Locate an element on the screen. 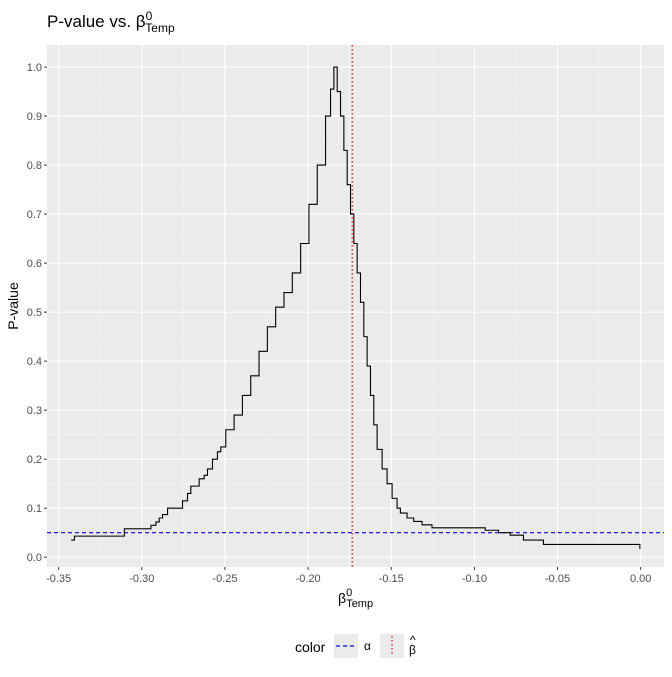 This screenshot has height=677, width=672. legend-label-beta-hat: ^ is located at coordinates (413, 640).